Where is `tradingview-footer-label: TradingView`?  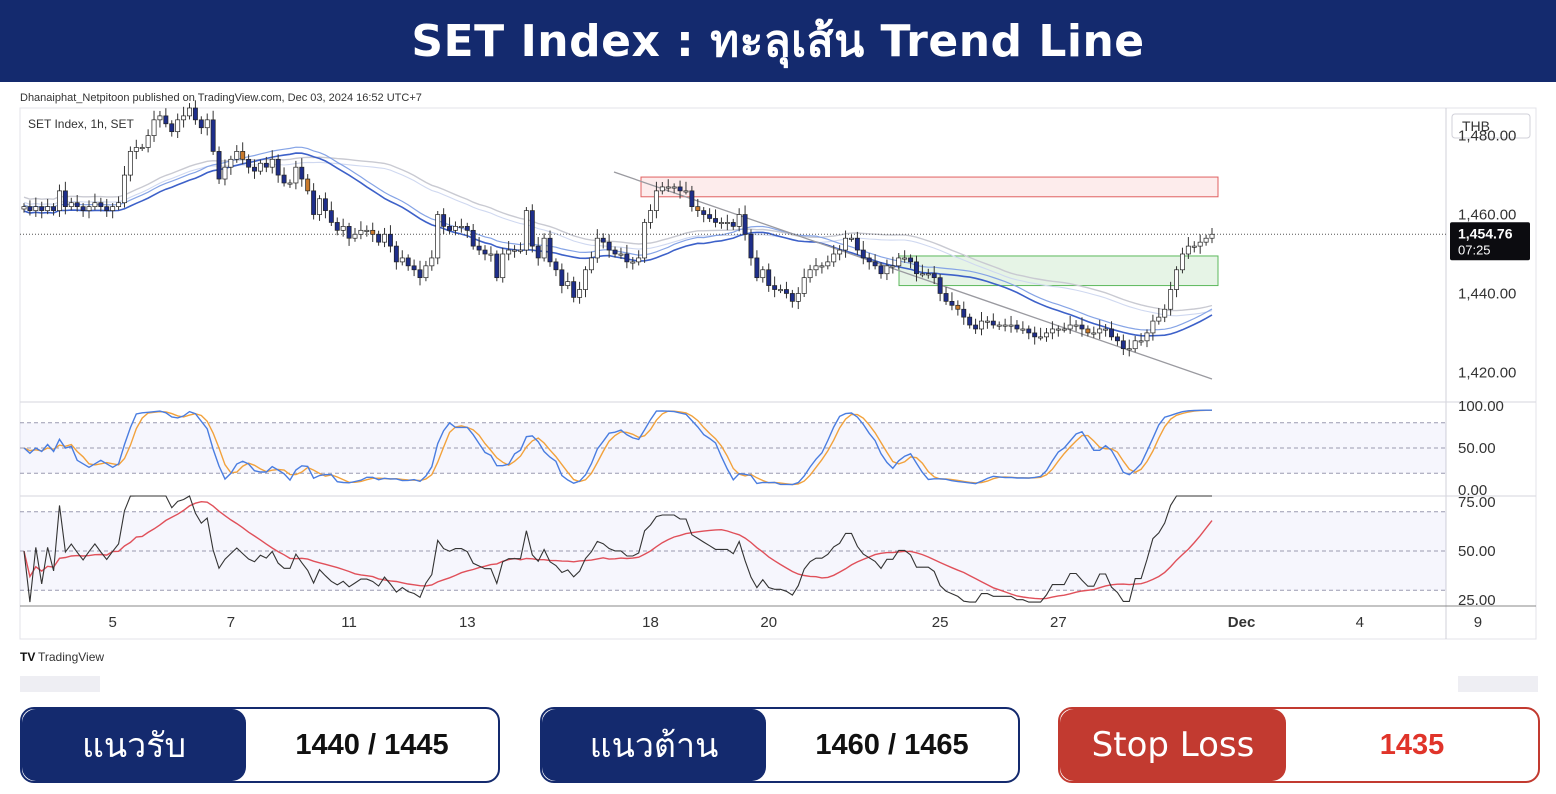
tradingview-footer-label: TradingView is located at coordinates (71, 657).